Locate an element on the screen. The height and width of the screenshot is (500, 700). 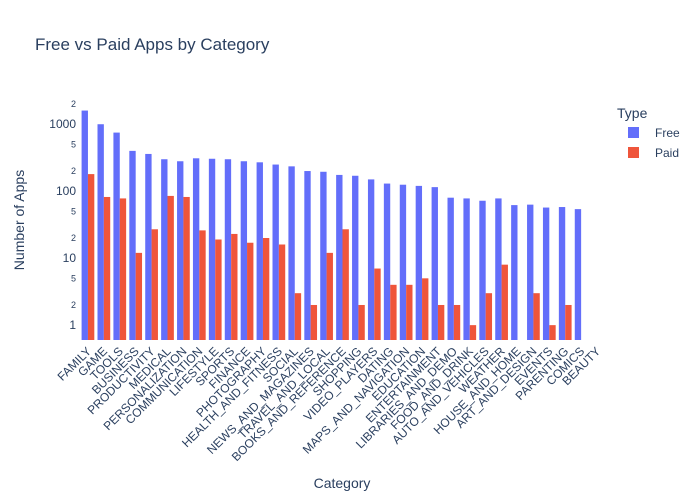
y-tick-label: 10 is located at coordinates (70, 258).